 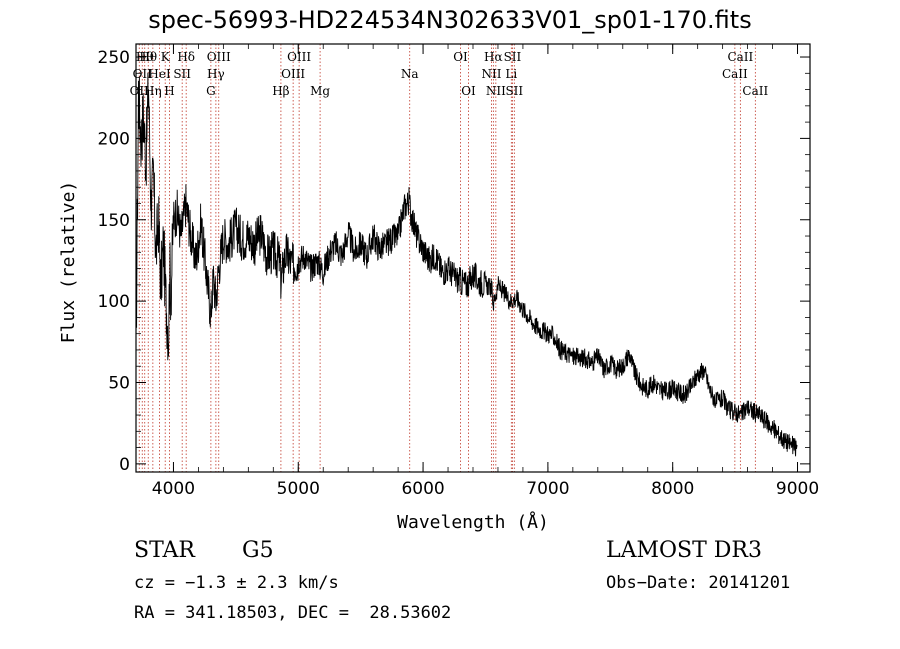 What do you see at coordinates (219, 57) in the screenshot?
I see `line-label-12: OIII` at bounding box center [219, 57].